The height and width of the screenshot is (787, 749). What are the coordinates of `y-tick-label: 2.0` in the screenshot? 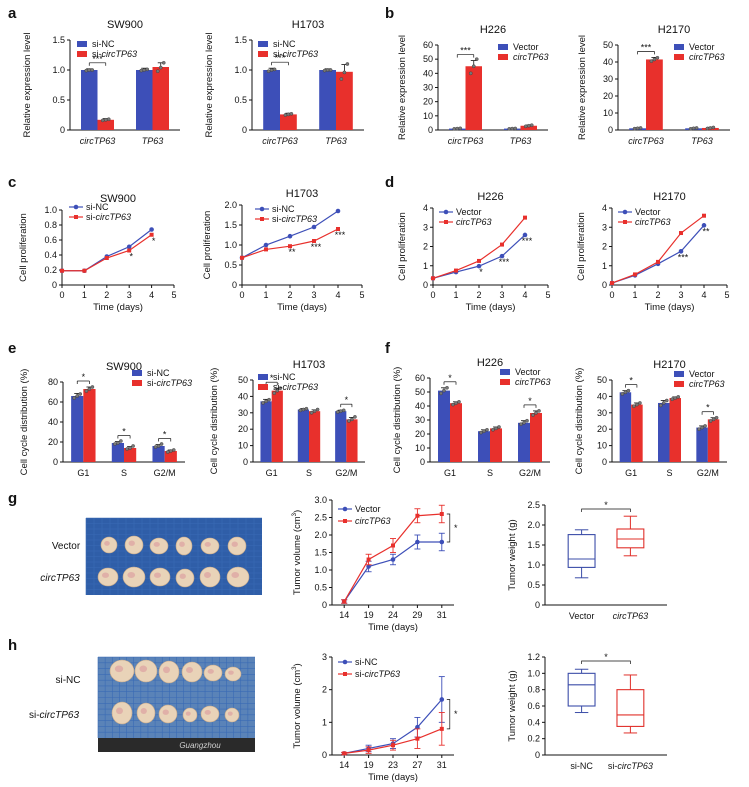 It's located at (533, 525).